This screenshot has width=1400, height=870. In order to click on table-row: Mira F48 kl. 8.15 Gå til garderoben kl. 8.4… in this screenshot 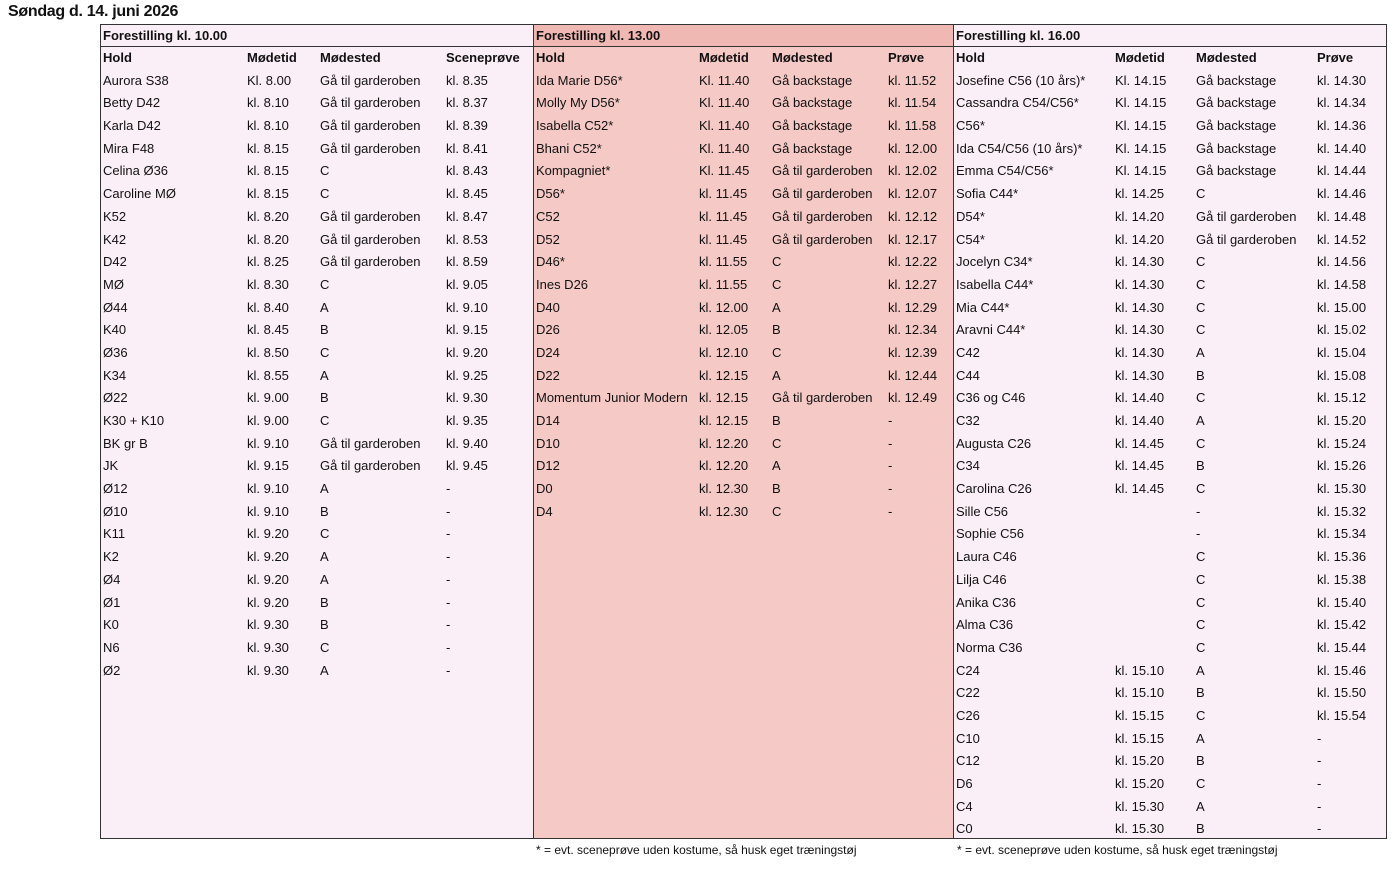, I will do `click(317, 149)`.